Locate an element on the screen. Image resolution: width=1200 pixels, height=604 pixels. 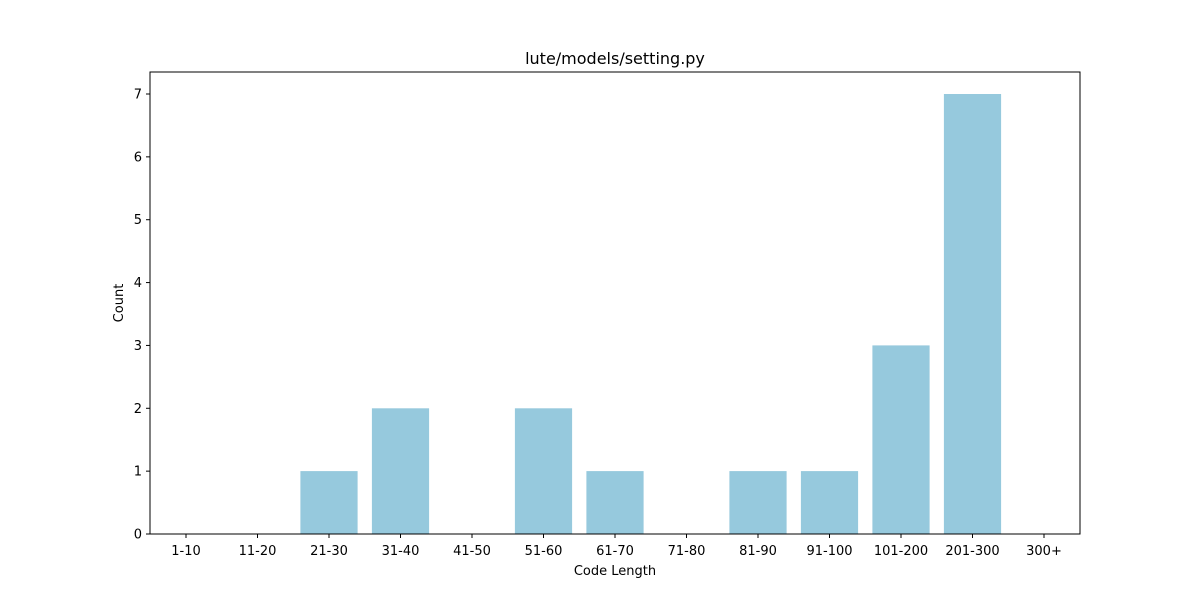
y-axis: 0 1 2 3 4 5 6 7 is located at coordinates (142, 315).